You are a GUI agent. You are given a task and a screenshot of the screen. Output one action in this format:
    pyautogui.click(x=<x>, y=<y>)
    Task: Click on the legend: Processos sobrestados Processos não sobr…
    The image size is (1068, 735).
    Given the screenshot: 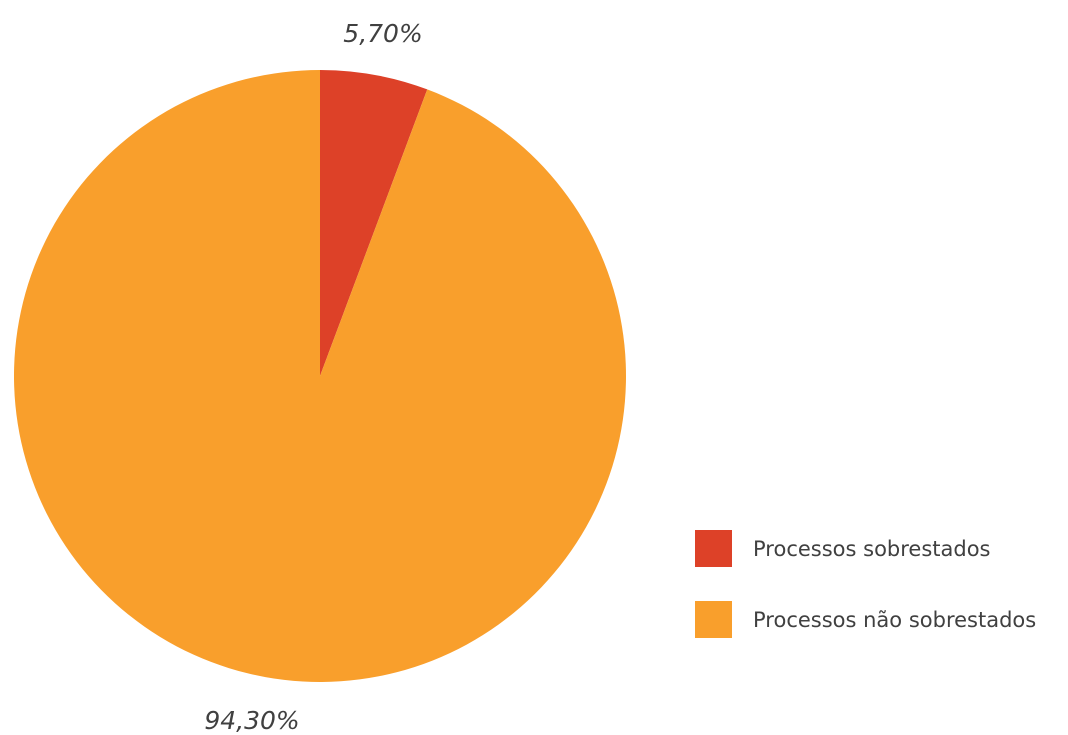 What is the action you would take?
    pyautogui.click(x=865, y=601)
    